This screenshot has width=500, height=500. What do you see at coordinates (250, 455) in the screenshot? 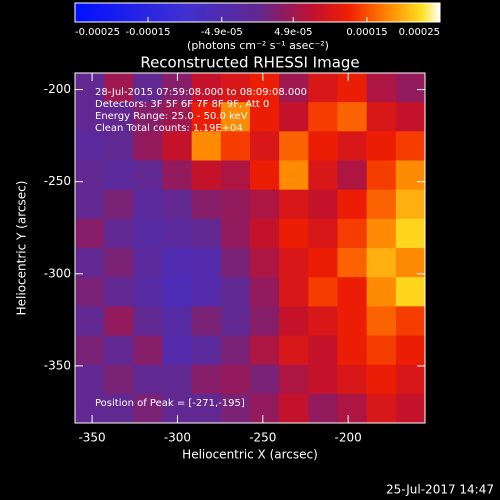
I see `x-axis-label: Heliocentric X (arcsec)` at bounding box center [250, 455].